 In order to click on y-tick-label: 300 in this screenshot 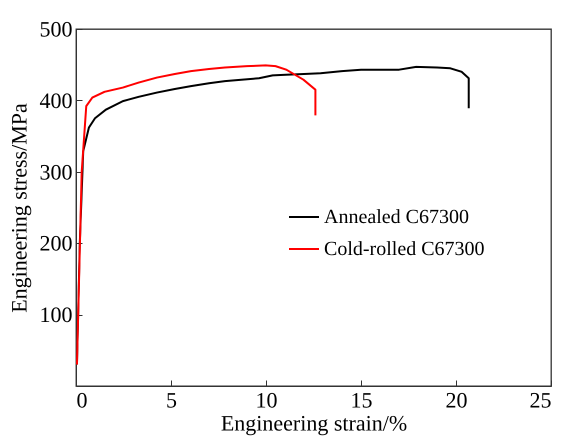, I will do `click(56, 171)`.